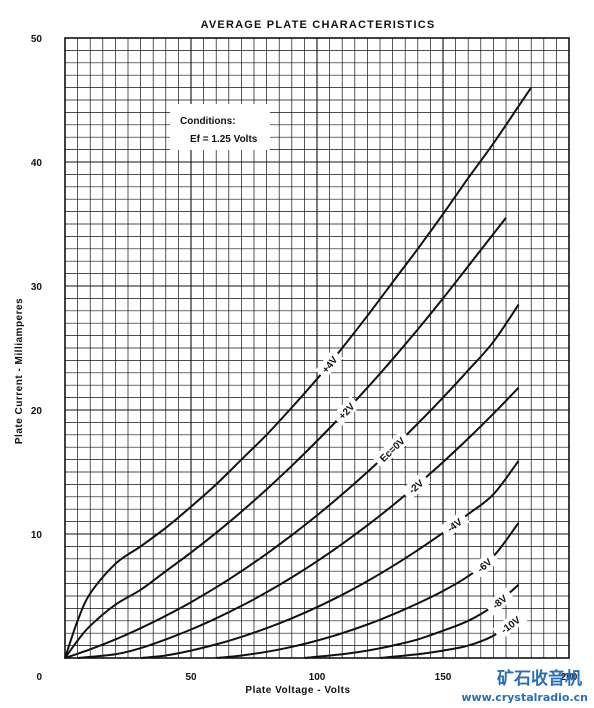 The image size is (594, 708). What do you see at coordinates (539, 678) in the screenshot?
I see `watermark-brand: 矿石收音机` at bounding box center [539, 678].